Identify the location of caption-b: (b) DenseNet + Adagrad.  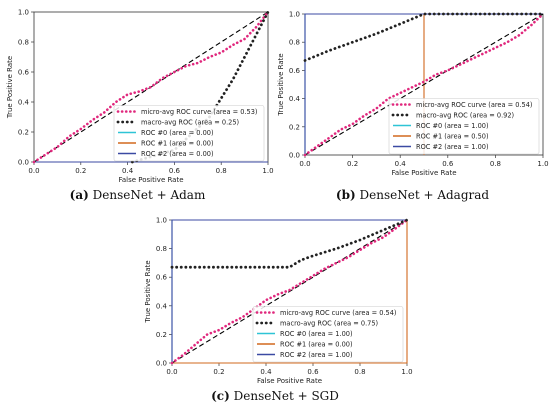
(412, 195).